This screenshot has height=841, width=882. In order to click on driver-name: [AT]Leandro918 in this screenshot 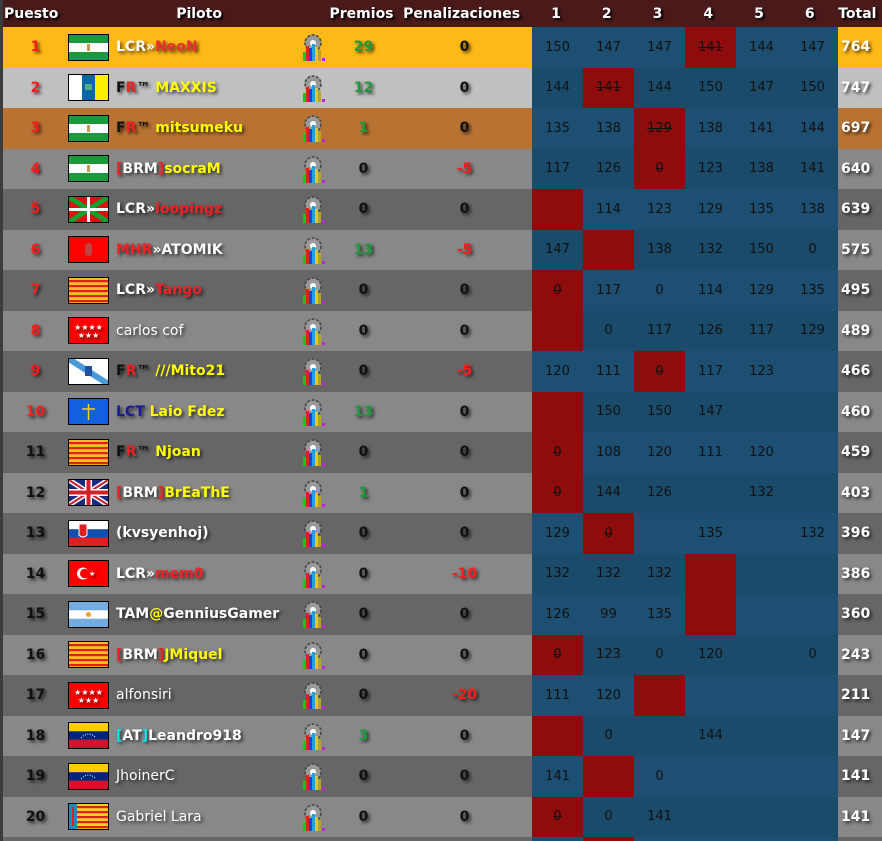, I will do `click(206, 736)`.